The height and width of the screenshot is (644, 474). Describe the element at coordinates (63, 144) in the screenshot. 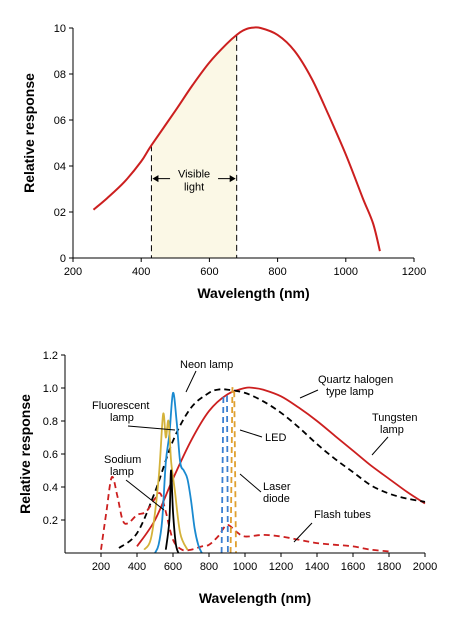

I see `y-ticks: 0 02 04 06 08 10` at that location.